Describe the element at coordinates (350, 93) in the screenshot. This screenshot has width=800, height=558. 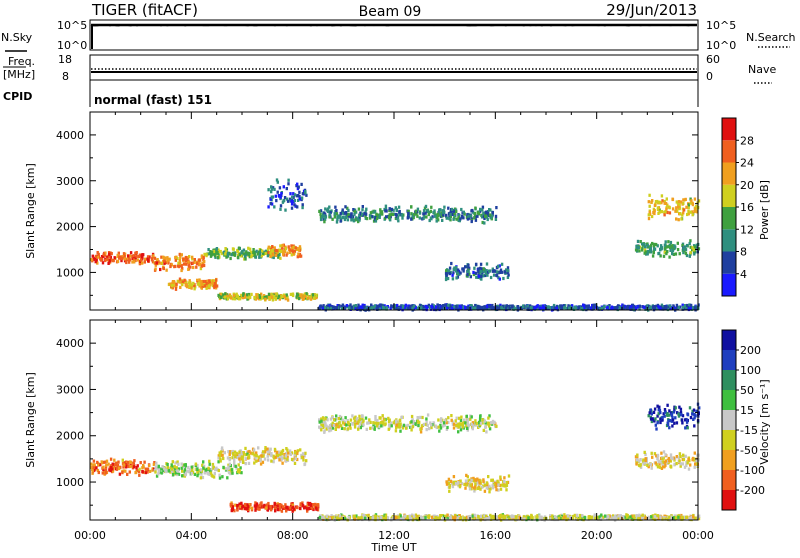
I see `cpid-panel: CPID normal (fast) 151` at that location.